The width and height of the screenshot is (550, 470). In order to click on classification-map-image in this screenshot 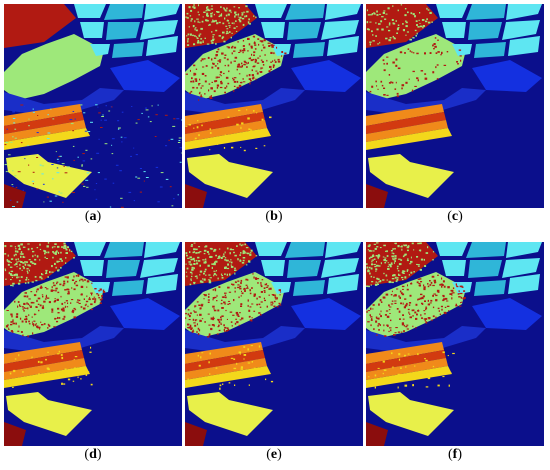, I will do `click(274, 106)`.